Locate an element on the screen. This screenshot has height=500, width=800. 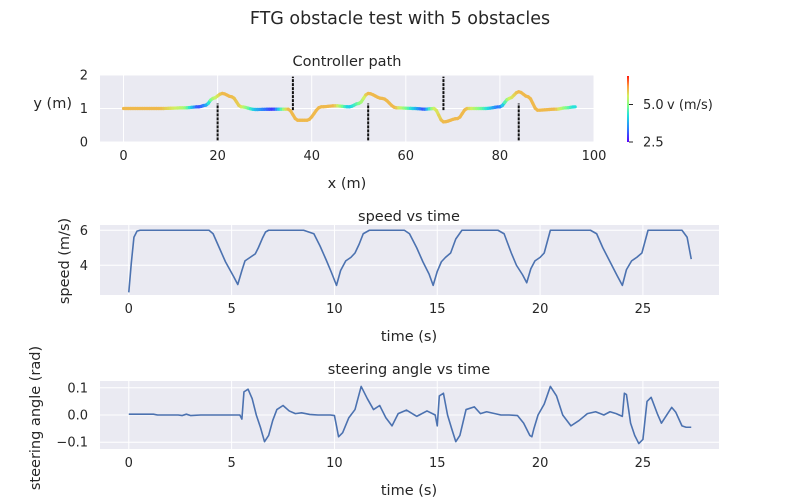
colorbar-ticks: 2.5 5.0 is located at coordinates (646, 124).